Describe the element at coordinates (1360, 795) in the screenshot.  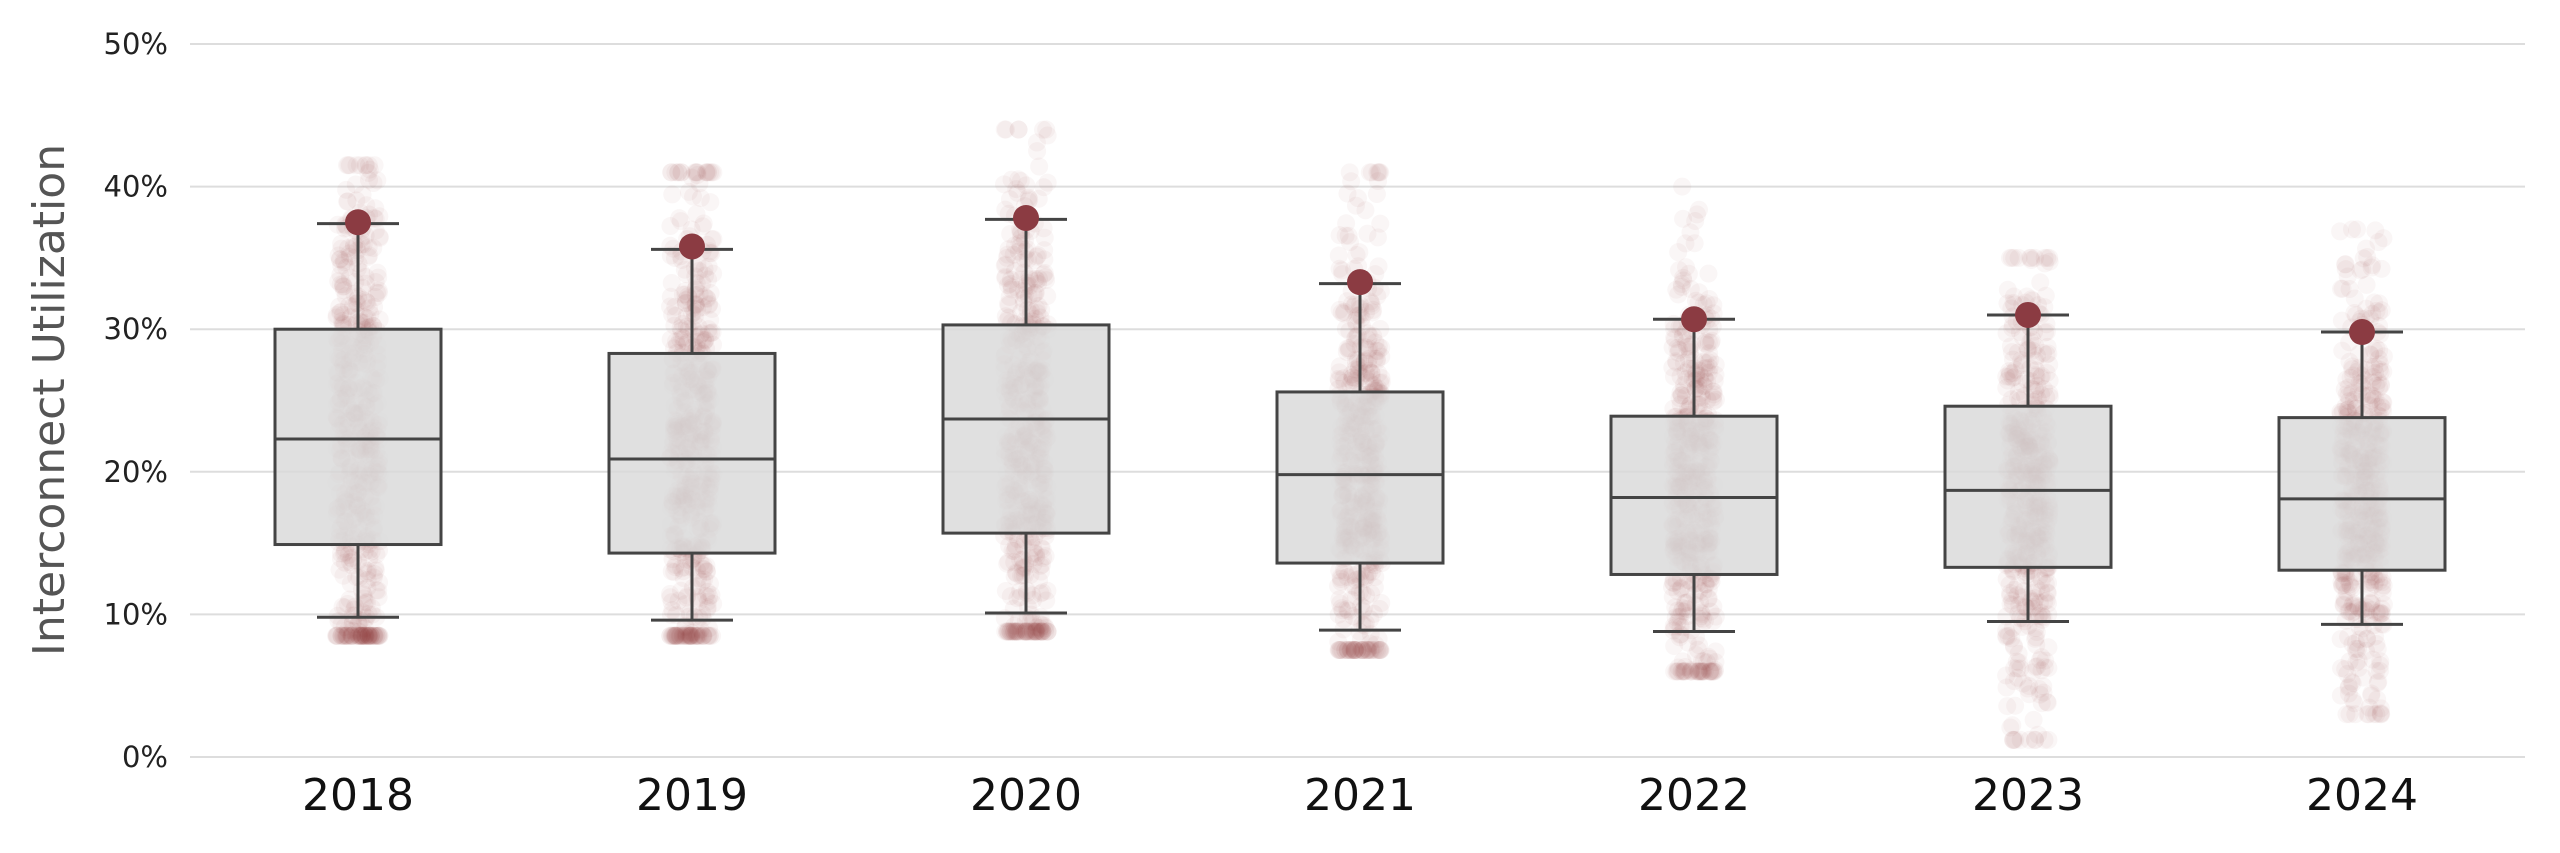
I see `x-tick-label: 2021` at that location.